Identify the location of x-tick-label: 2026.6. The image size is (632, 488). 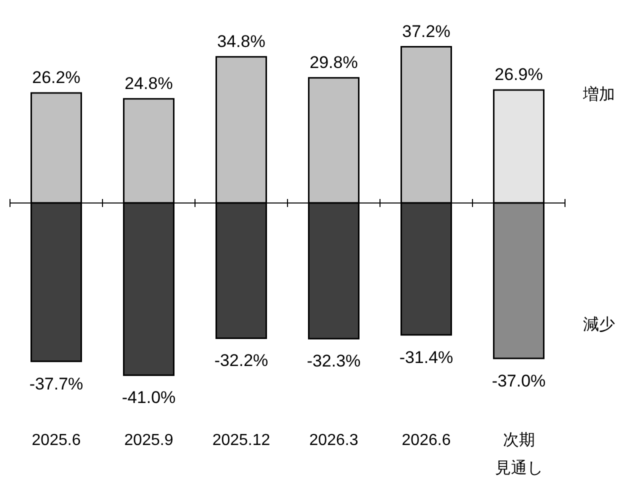
(426, 440).